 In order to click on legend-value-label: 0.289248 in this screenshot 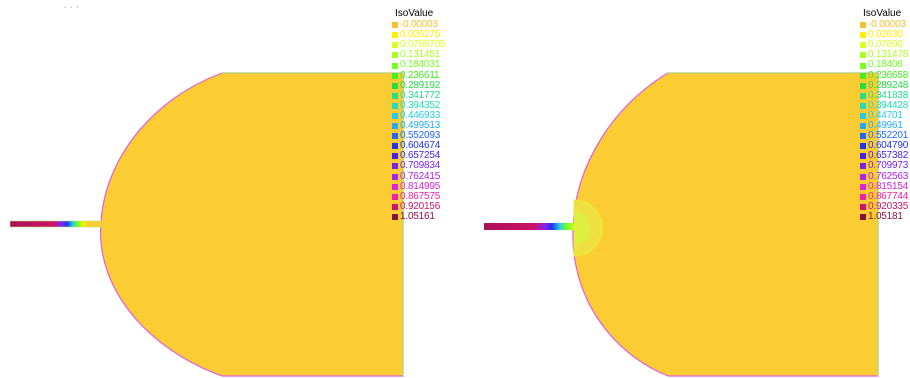, I will do `click(888, 85)`.